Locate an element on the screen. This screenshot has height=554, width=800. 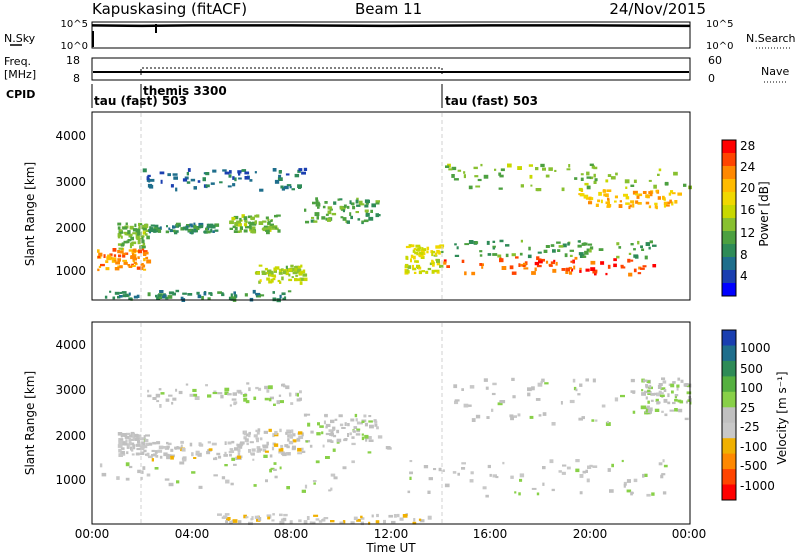
x-tick-2000: 20:00 is located at coordinates (590, 534).